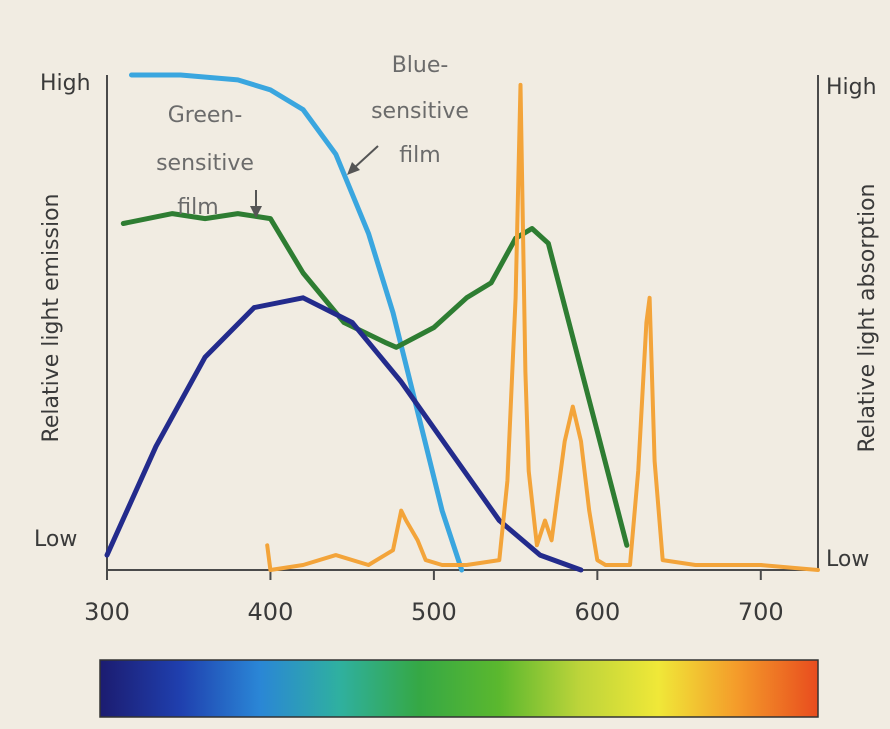 Image resolution: width=890 pixels, height=729 pixels. What do you see at coordinates (419, 155) in the screenshot?
I see `blue-film-label-line-3: film` at bounding box center [419, 155].